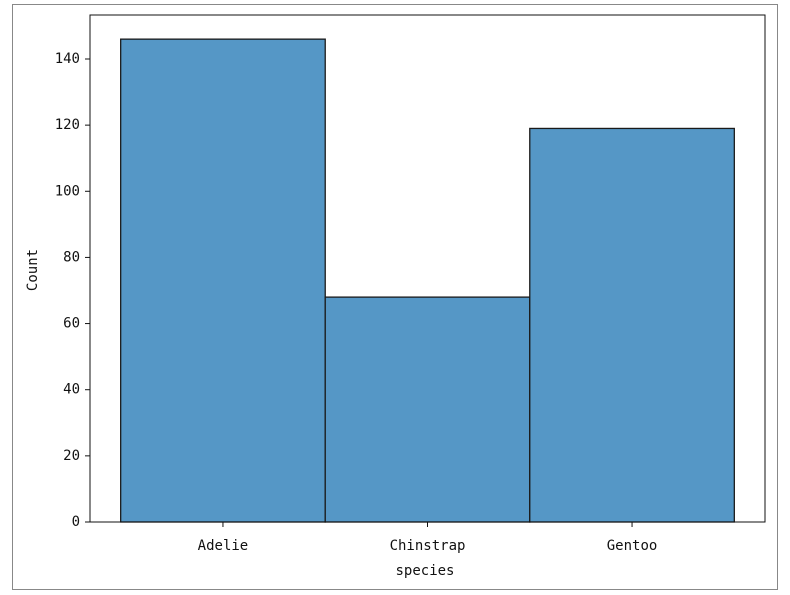 The image size is (790, 595). What do you see at coordinates (632, 546) in the screenshot?
I see `x-tick-label: Gentoo` at bounding box center [632, 546].